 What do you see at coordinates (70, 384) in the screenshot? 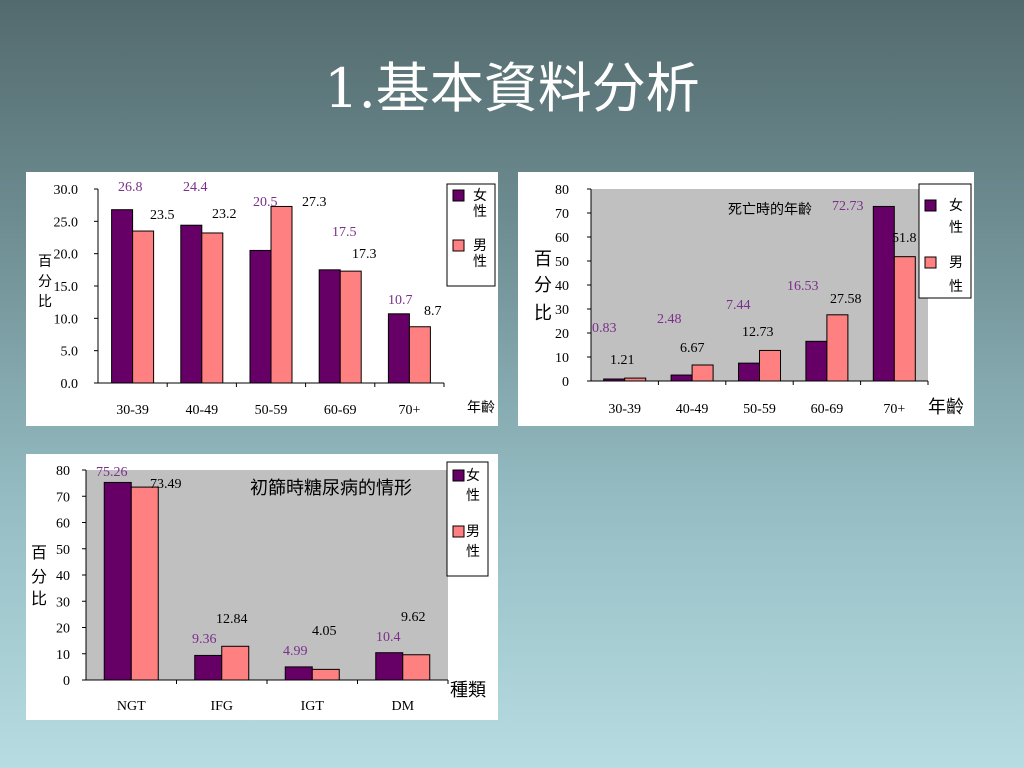
I see `y-tick-label: 0.0` at bounding box center [70, 384].